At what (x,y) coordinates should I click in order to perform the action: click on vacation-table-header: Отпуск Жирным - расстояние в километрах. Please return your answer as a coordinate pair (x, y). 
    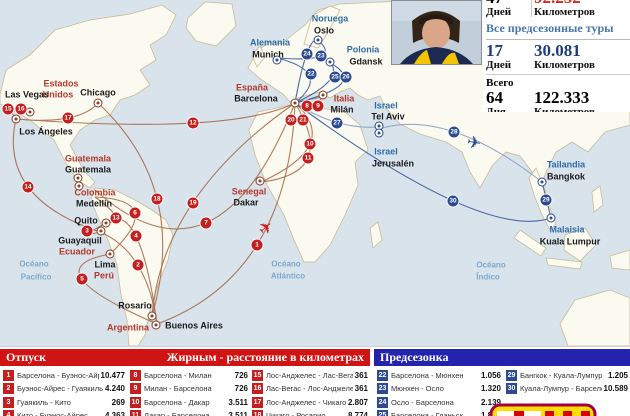
    Looking at the image, I should click on (185, 357).